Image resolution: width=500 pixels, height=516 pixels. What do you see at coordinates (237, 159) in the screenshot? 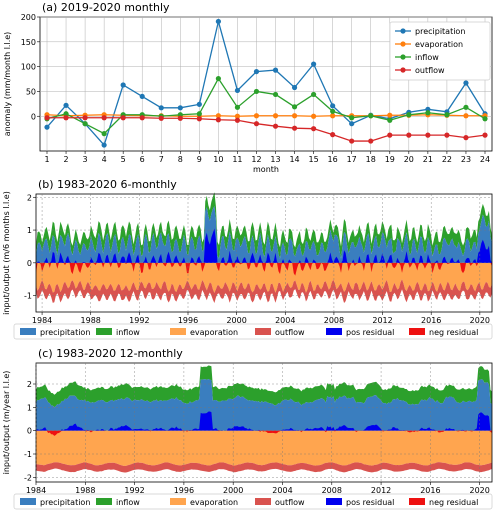
I see `tick-label-x: 11` at bounding box center [237, 159].